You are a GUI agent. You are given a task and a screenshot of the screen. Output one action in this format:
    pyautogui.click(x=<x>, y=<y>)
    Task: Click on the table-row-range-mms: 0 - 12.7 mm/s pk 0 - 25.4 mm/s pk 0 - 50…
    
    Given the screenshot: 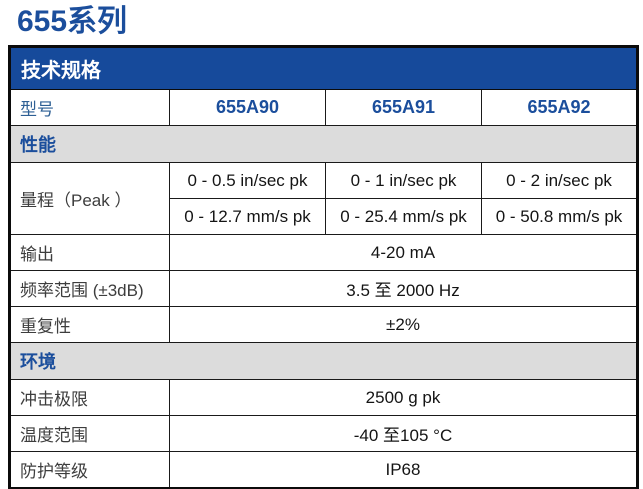 What is the action you would take?
    pyautogui.click(x=324, y=216)
    